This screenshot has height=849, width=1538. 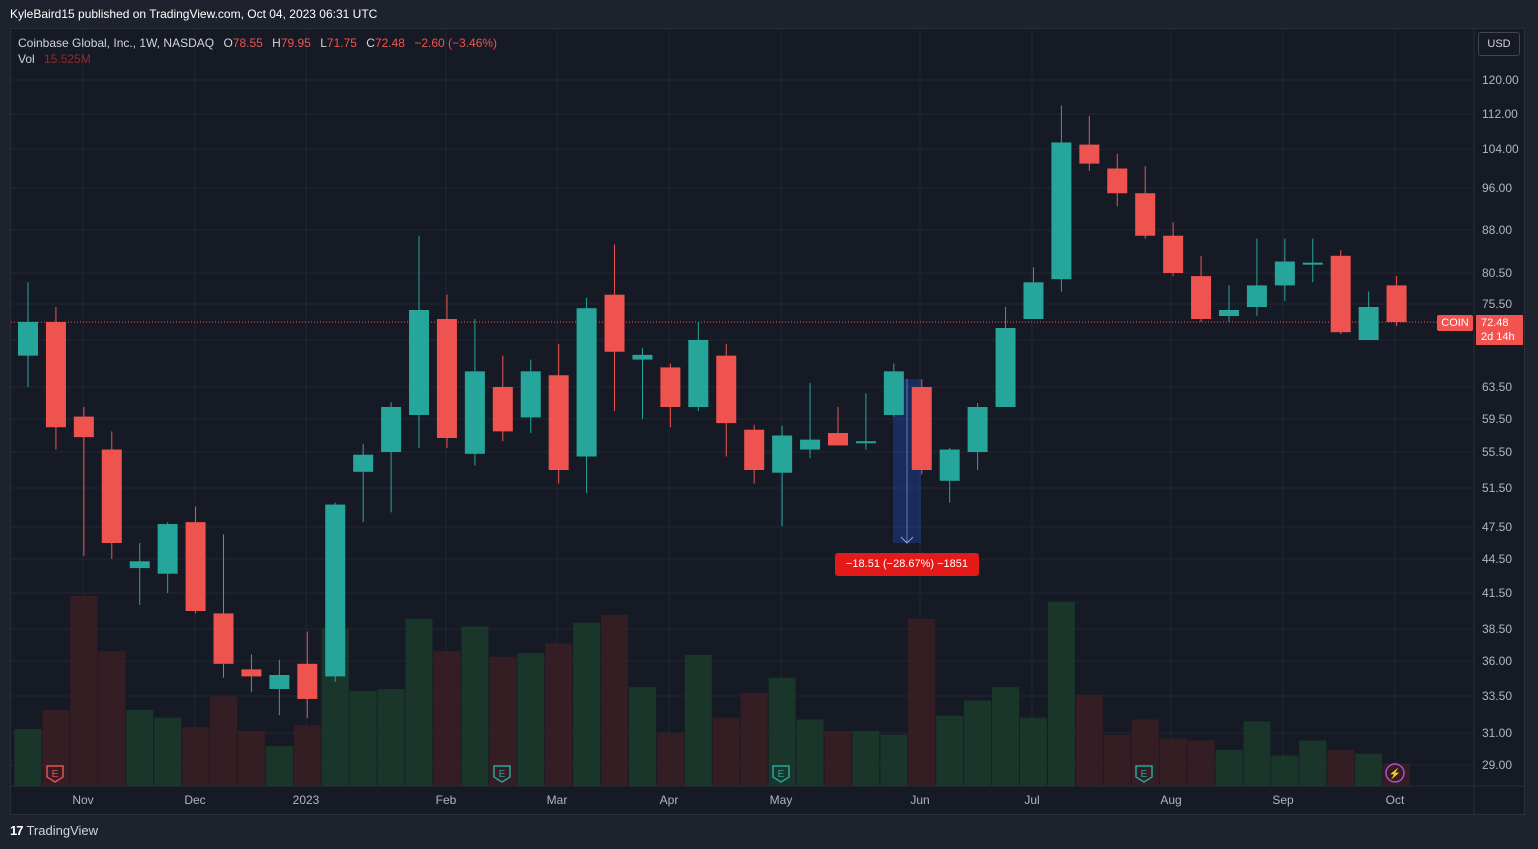 What do you see at coordinates (341, 43) in the screenshot?
I see `low-value: 71.75` at bounding box center [341, 43].